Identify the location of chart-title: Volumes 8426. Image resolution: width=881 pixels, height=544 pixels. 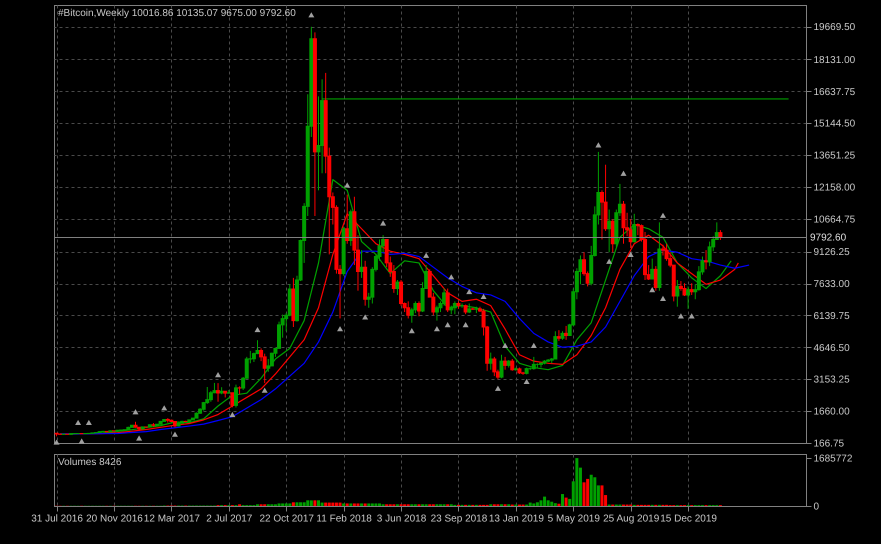
(90, 462).